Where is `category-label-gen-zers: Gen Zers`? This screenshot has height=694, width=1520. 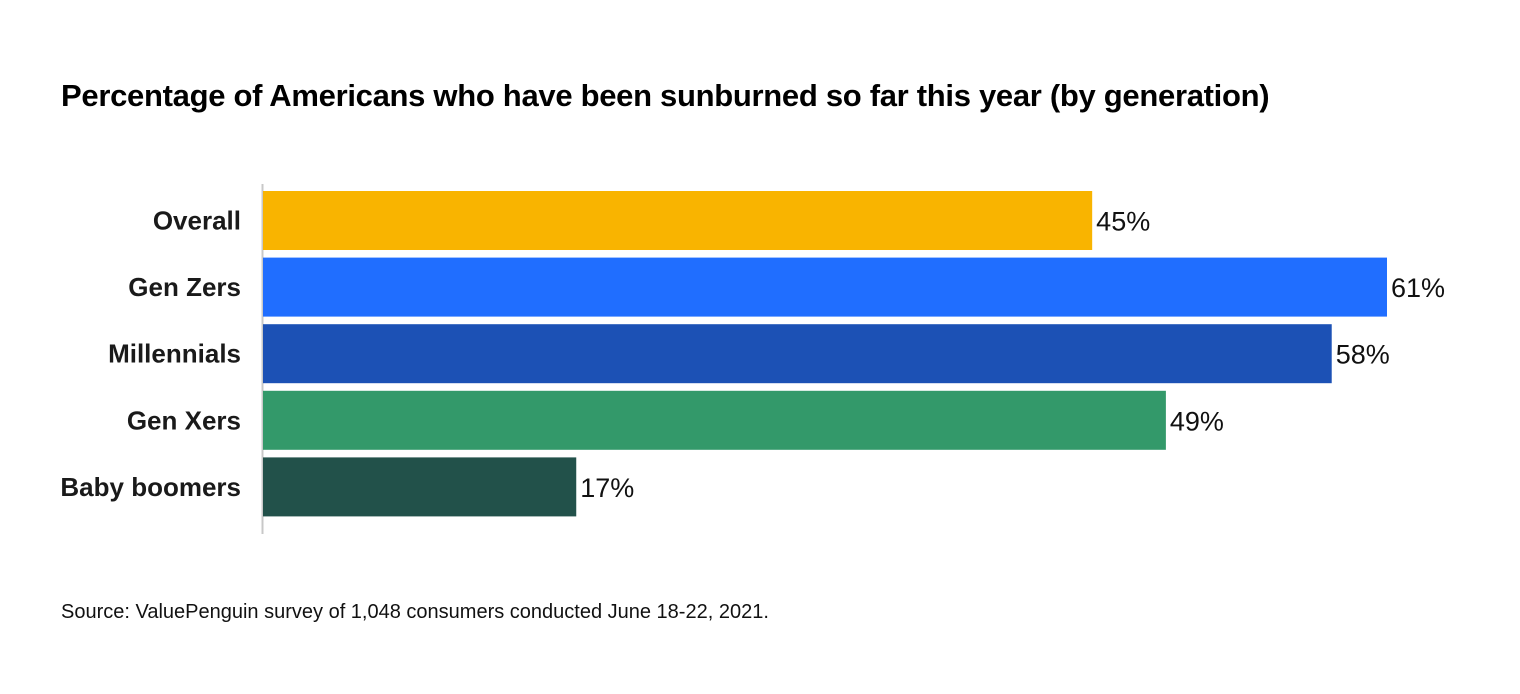
category-label-gen-zers: Gen Zers is located at coordinates (184, 287).